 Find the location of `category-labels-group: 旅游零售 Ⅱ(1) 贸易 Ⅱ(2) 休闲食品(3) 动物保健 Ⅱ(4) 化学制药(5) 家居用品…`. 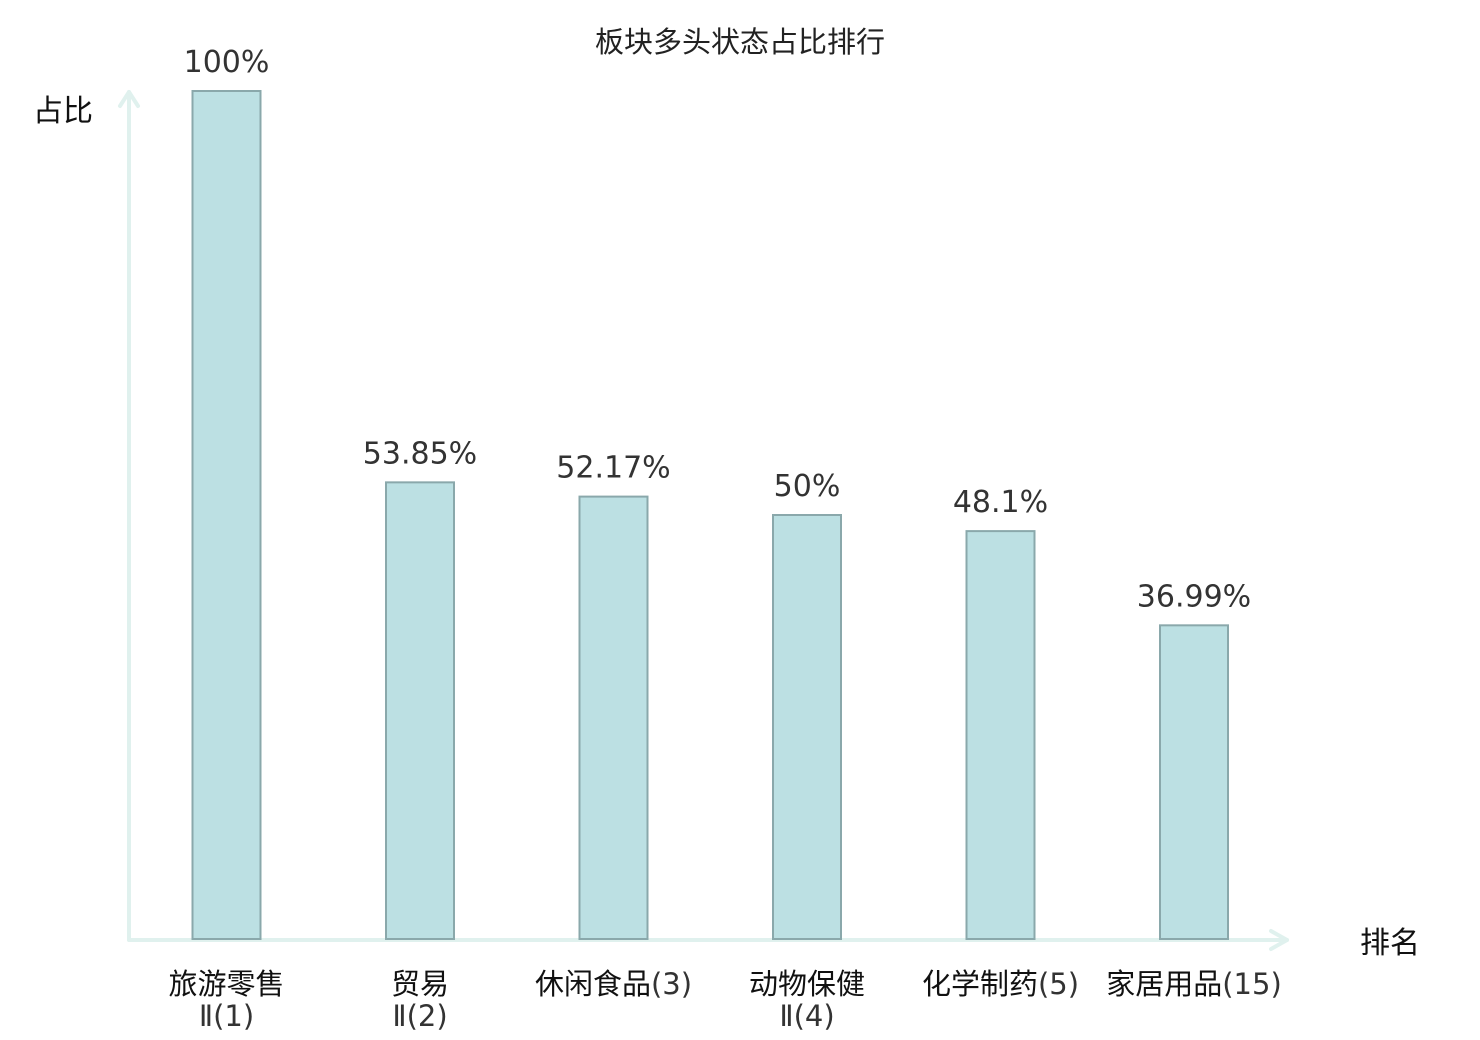

category-labels-group: 旅游零售 Ⅱ(1) 贸易 Ⅱ(2) 休闲食品(3) 动物保健 Ⅱ(4) 化学制药(5) 家居用品… is located at coordinates (724, 1000).